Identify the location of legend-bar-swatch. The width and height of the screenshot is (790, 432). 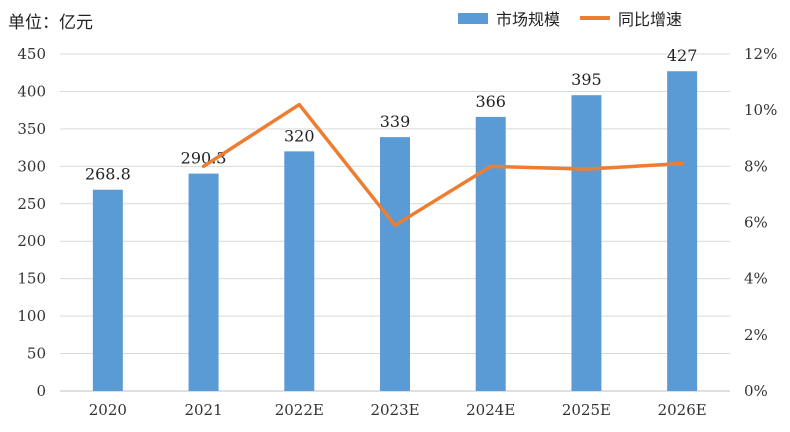
(473, 18).